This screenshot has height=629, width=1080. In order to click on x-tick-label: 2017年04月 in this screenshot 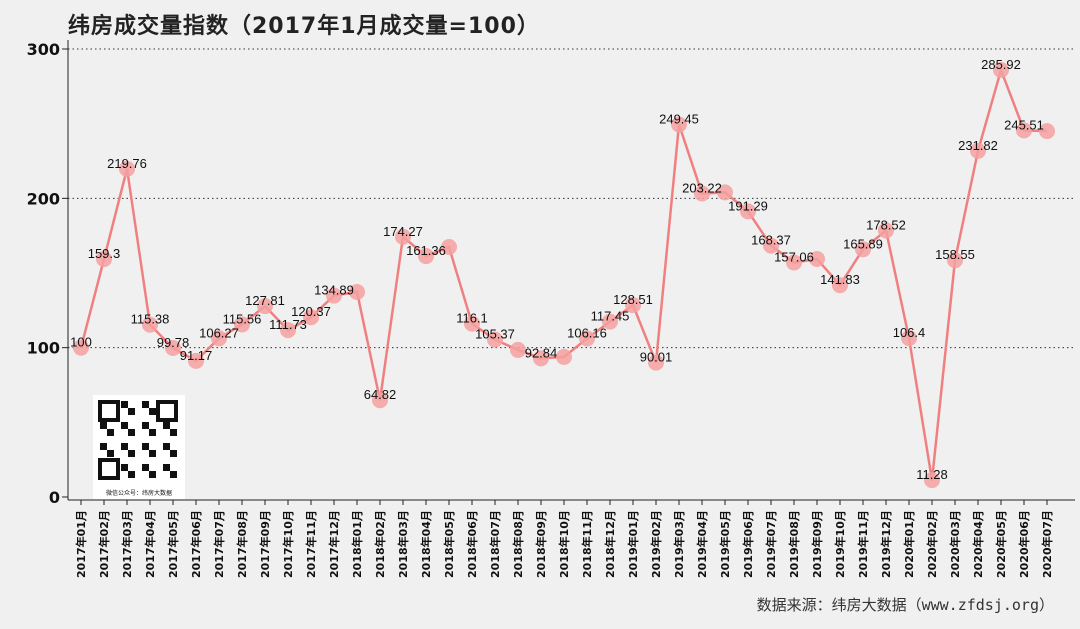, I will do `click(150, 544)`.